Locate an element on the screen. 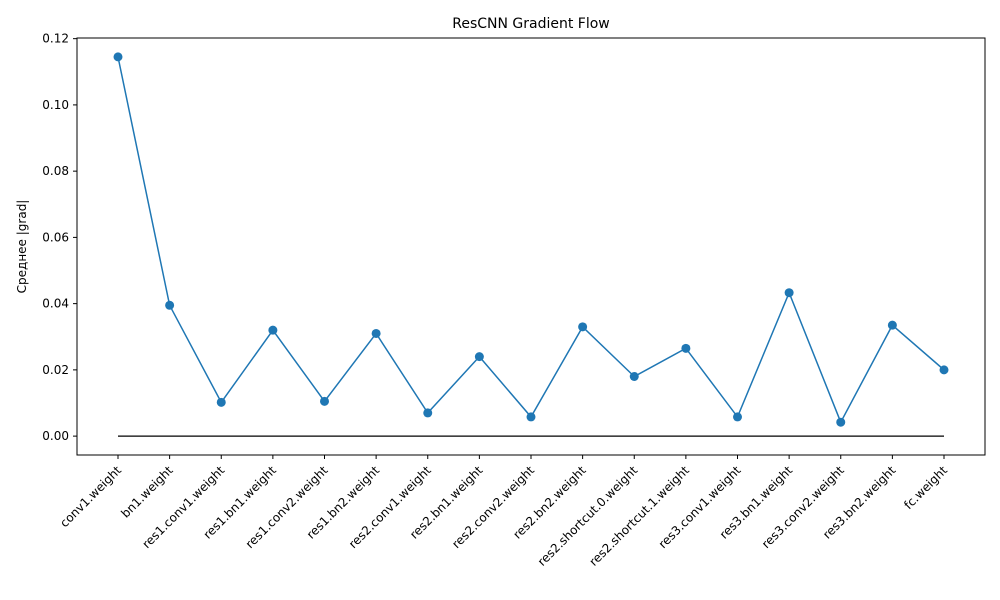  y-axis: 0.00 0.02 0.04 0.06 0.08 0.10 0.12 is located at coordinates (59, 237).